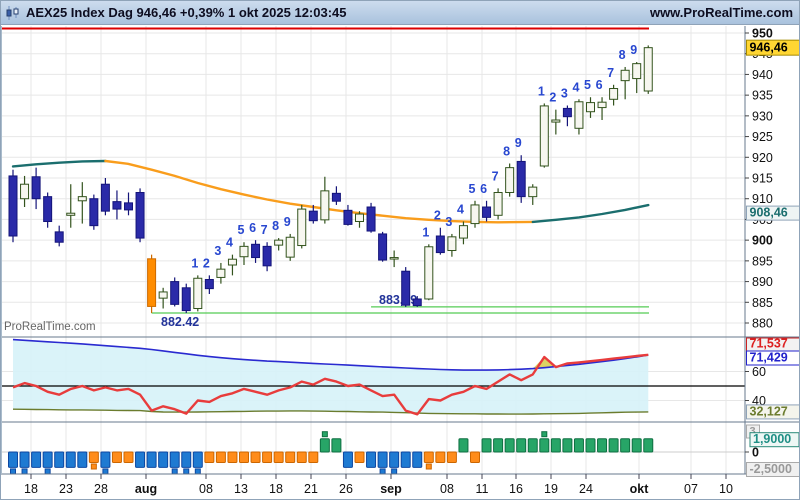 Image resolution: width=800 pixels, height=500 pixels. I want to click on count-label: 5, so click(241, 230).